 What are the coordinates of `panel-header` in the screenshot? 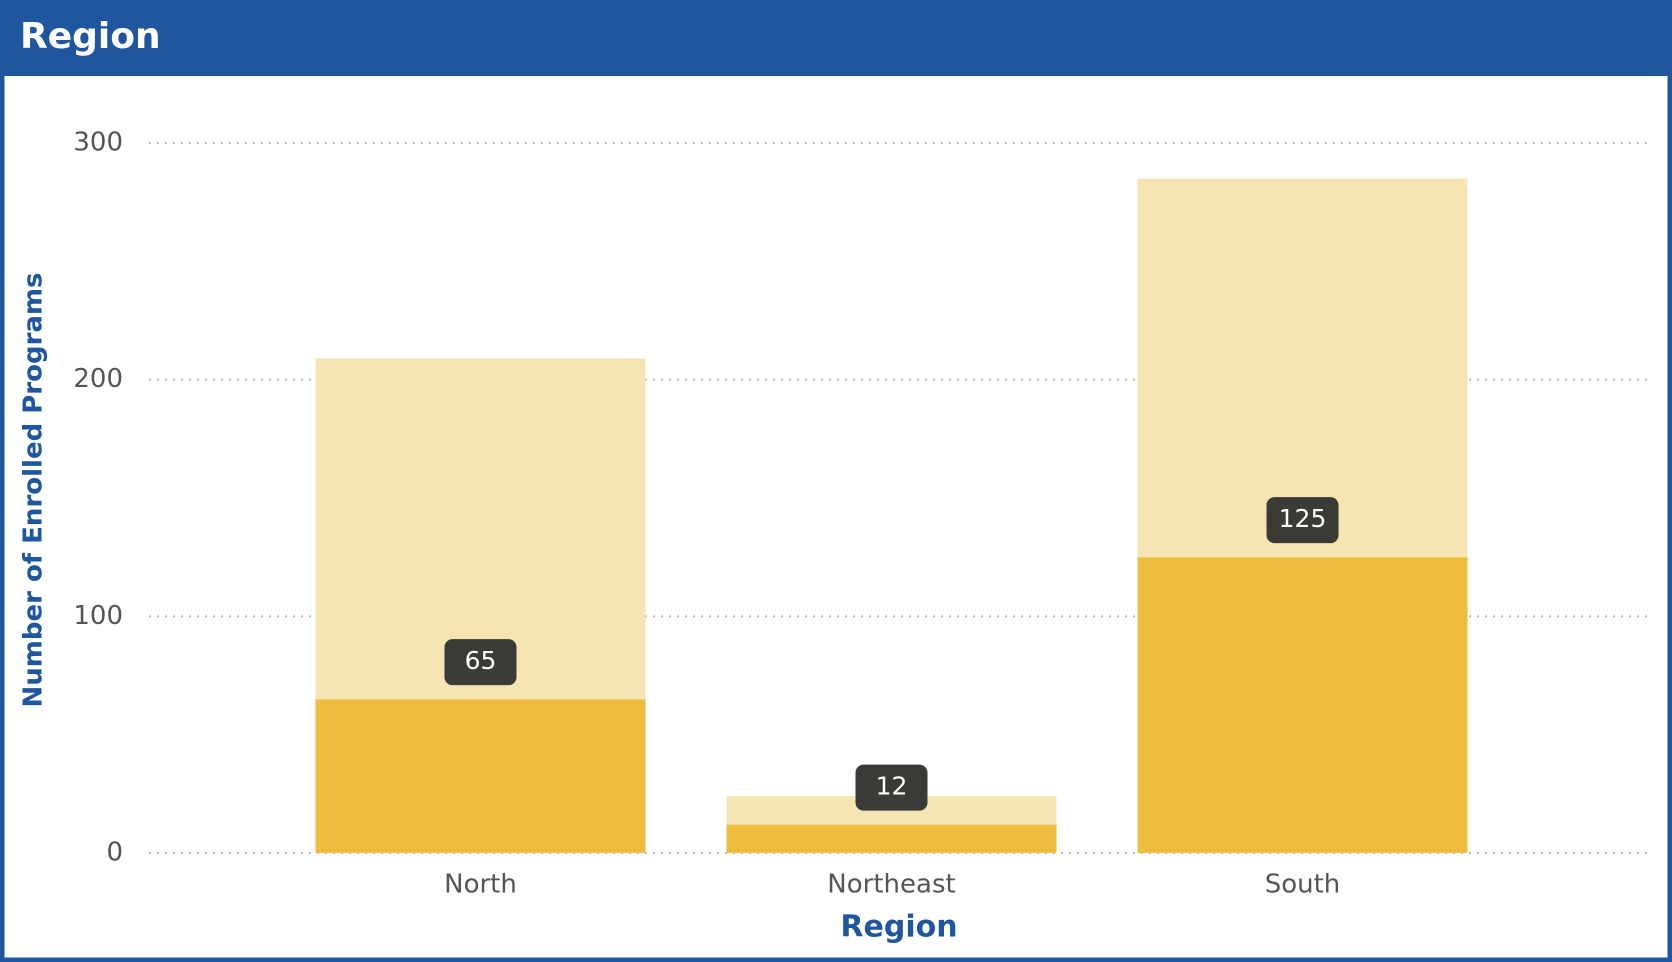 It's located at (836, 38).